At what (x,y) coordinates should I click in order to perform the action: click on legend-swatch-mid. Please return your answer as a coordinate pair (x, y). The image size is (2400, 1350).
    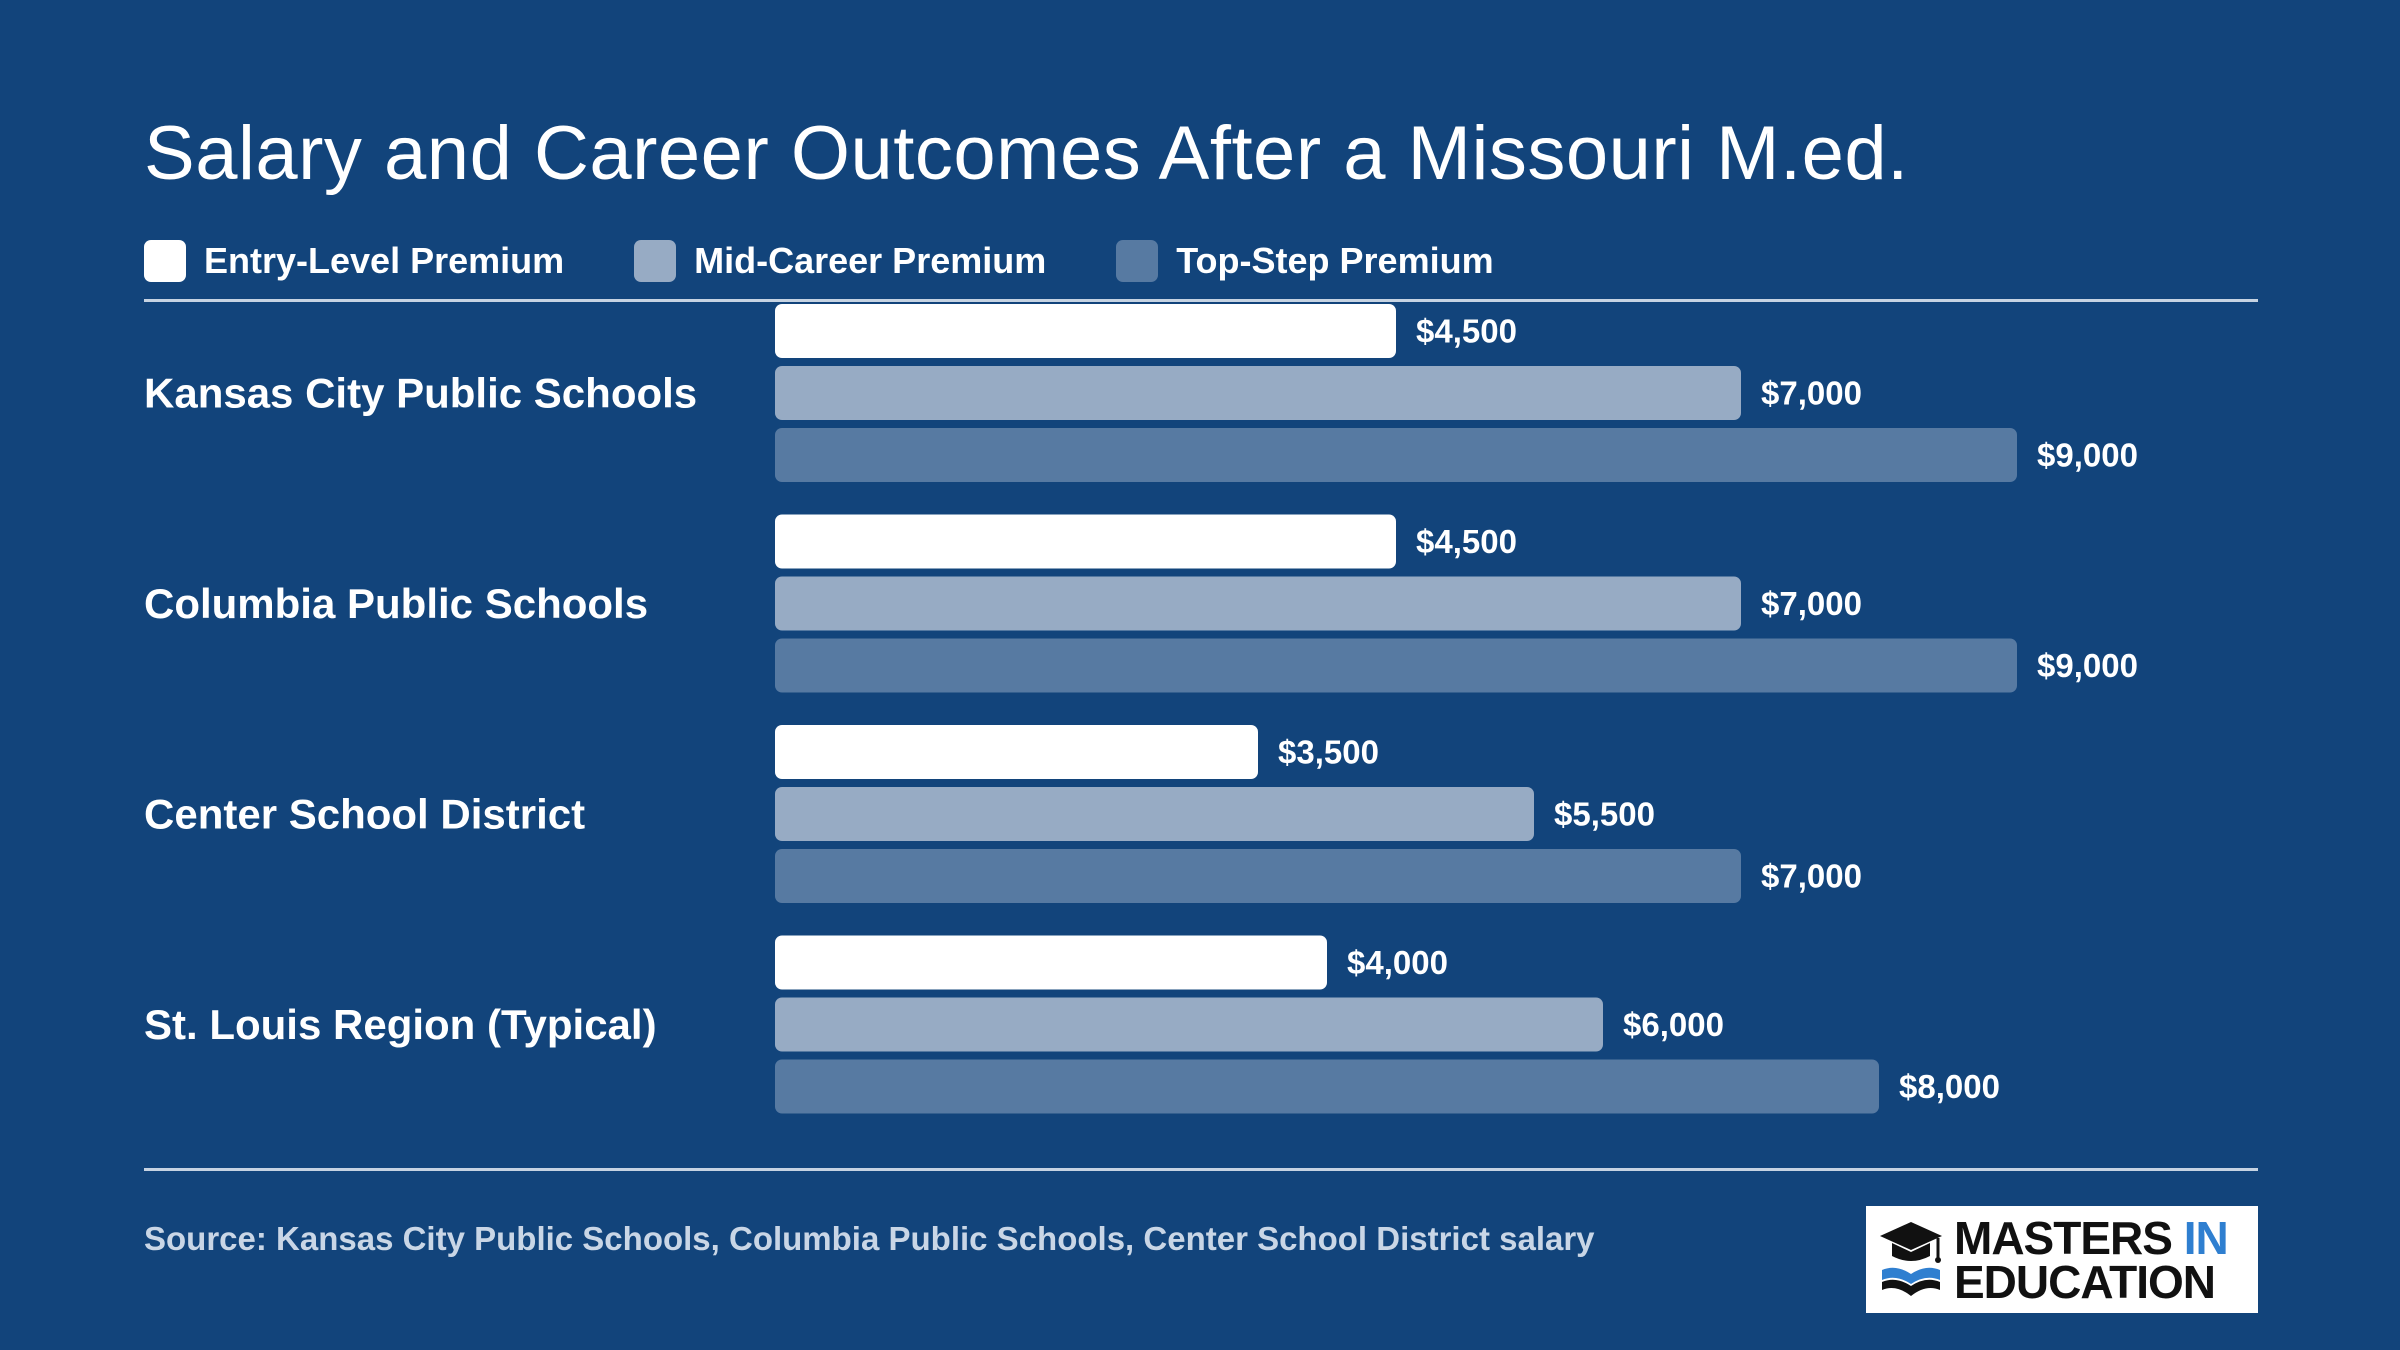
    Looking at the image, I should click on (655, 261).